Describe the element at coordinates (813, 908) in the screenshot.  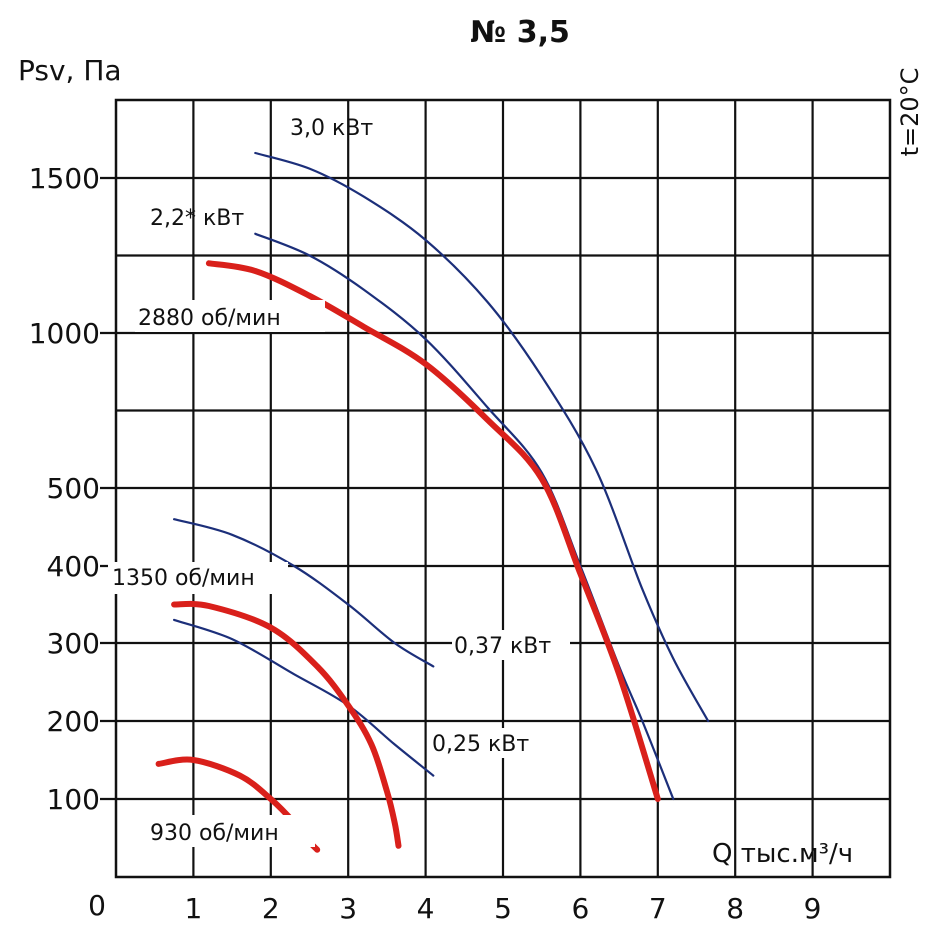
I see `x-tick-label: 9` at that location.